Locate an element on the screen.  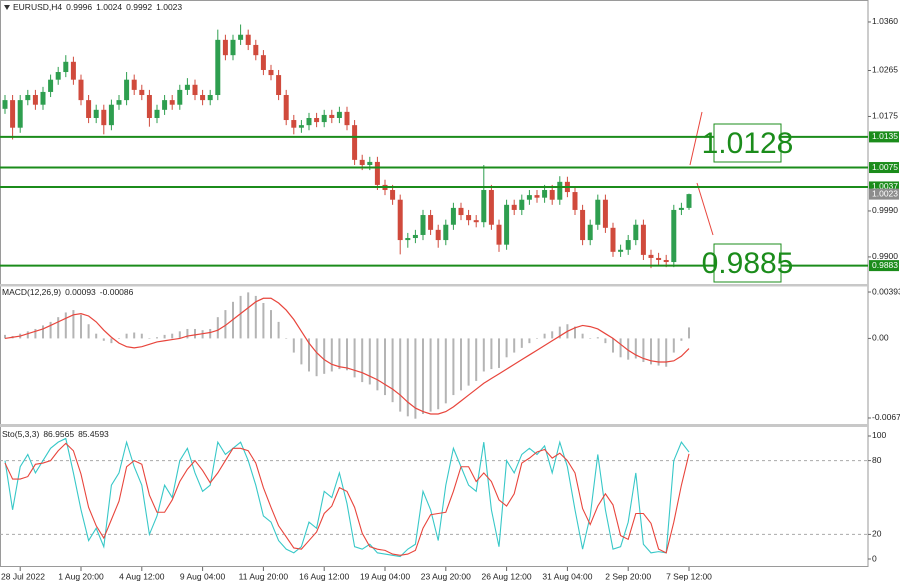
header-value: 0.9992 is located at coordinates (139, 7).